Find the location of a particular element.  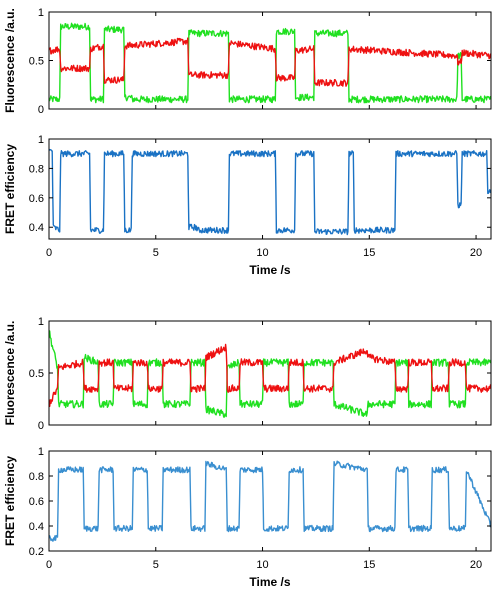

fret-top-xtick-label: 20 is located at coordinates (476, 253).